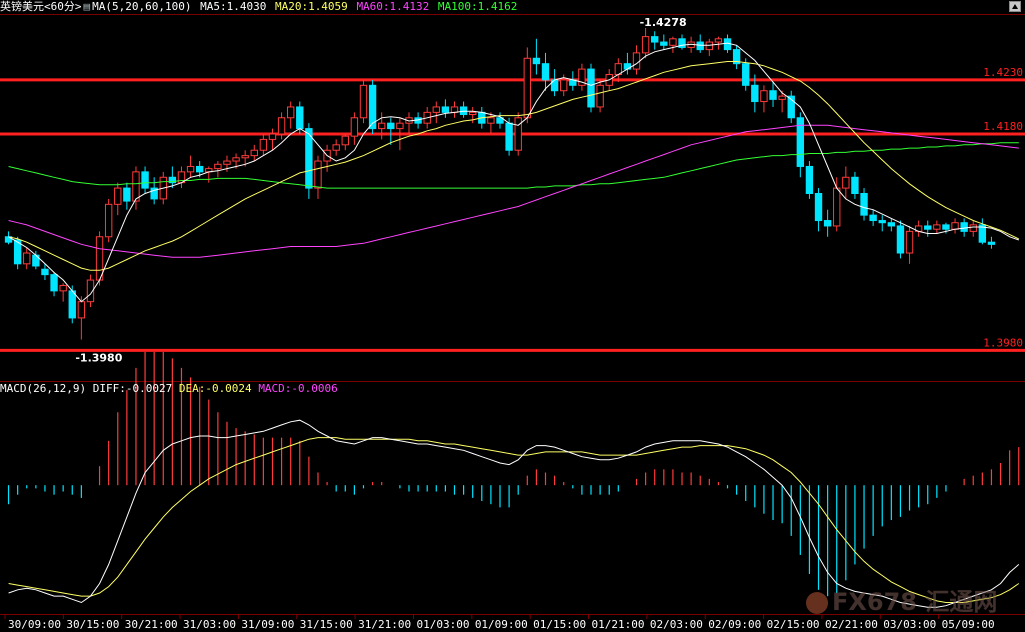  Describe the element at coordinates (87, 6) in the screenshot. I see `ma-indicator-icon: ▤` at that location.